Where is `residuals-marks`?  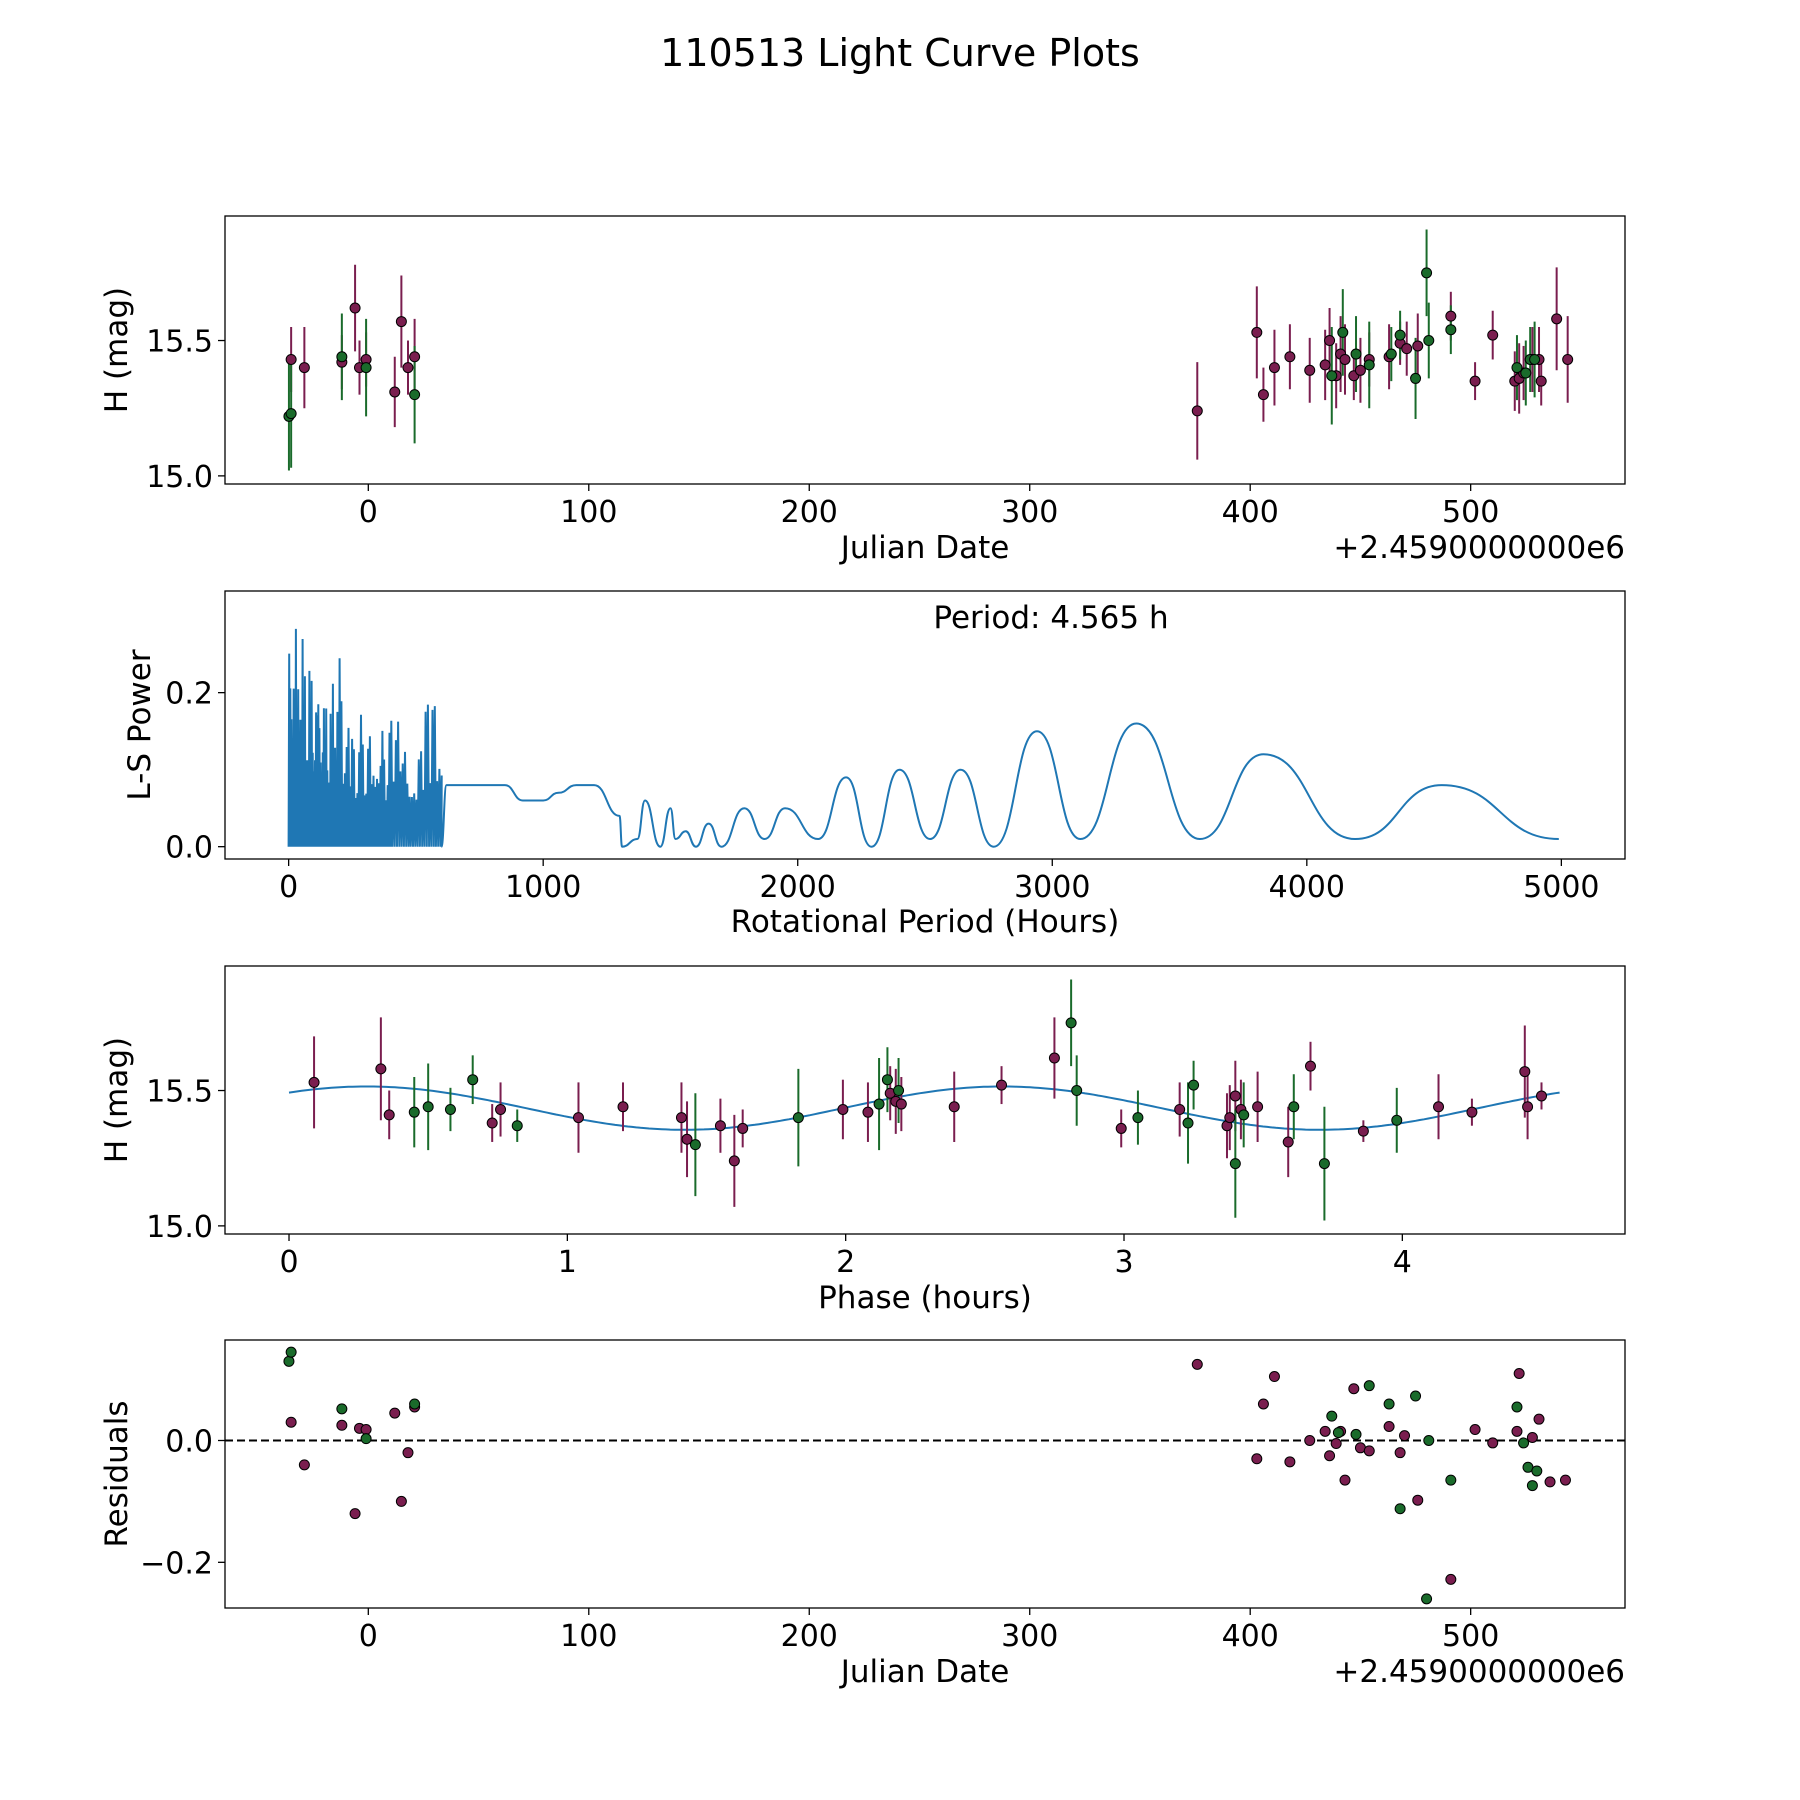 residuals-marks is located at coordinates (925, 1475).